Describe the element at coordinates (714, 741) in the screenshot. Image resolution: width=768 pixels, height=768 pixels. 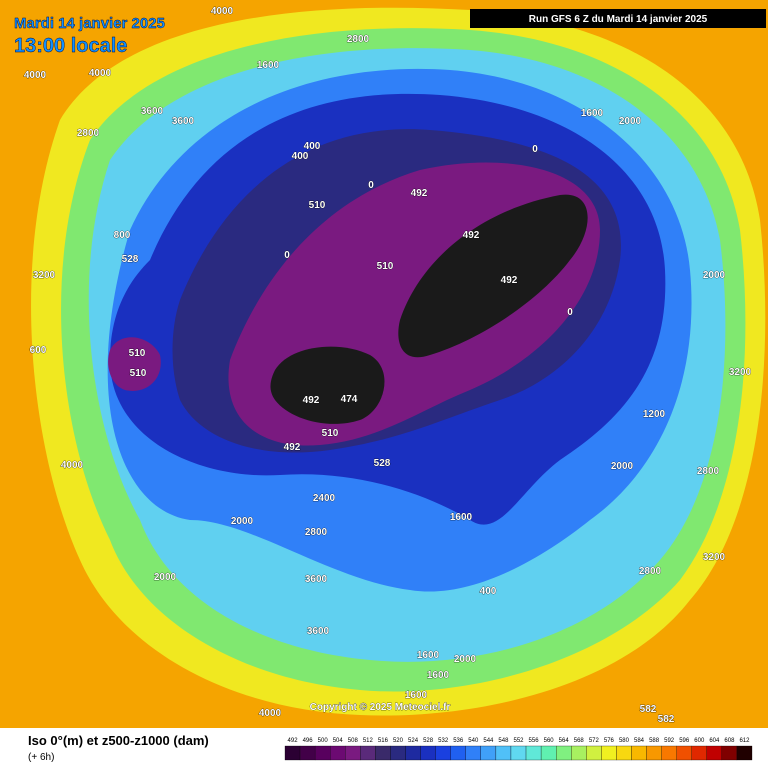
I see `scale-label: 604` at that location.